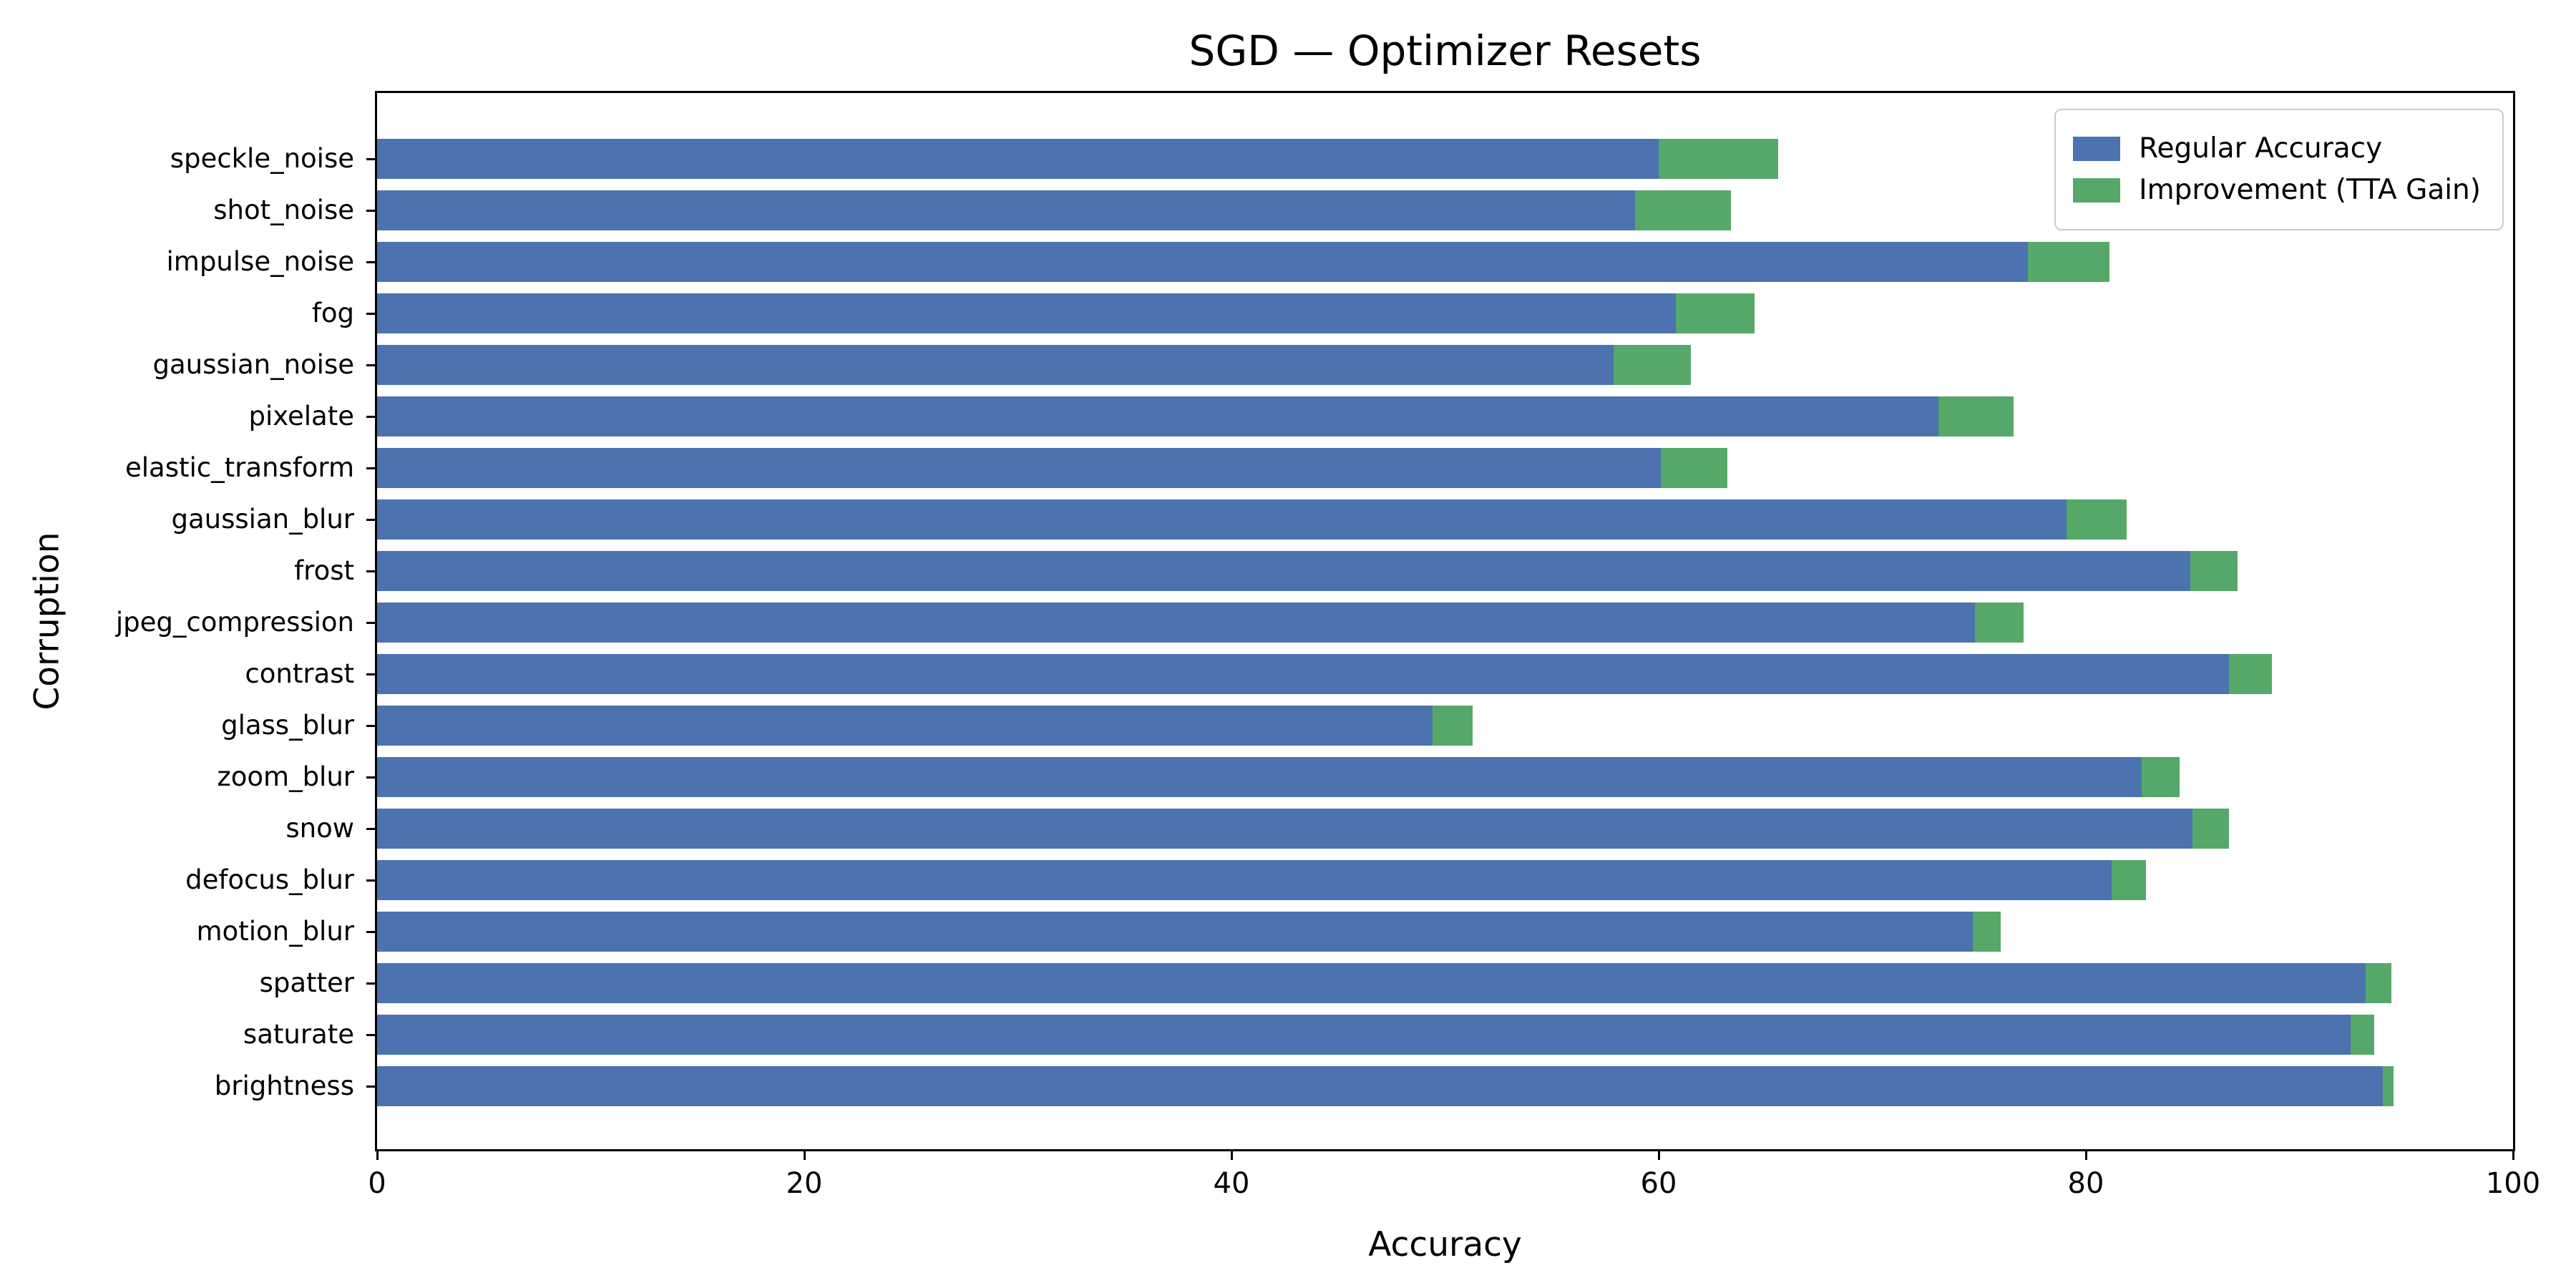  I want to click on legend-item-regular-accuracy: Regular Accuracy, so click(2277, 149).